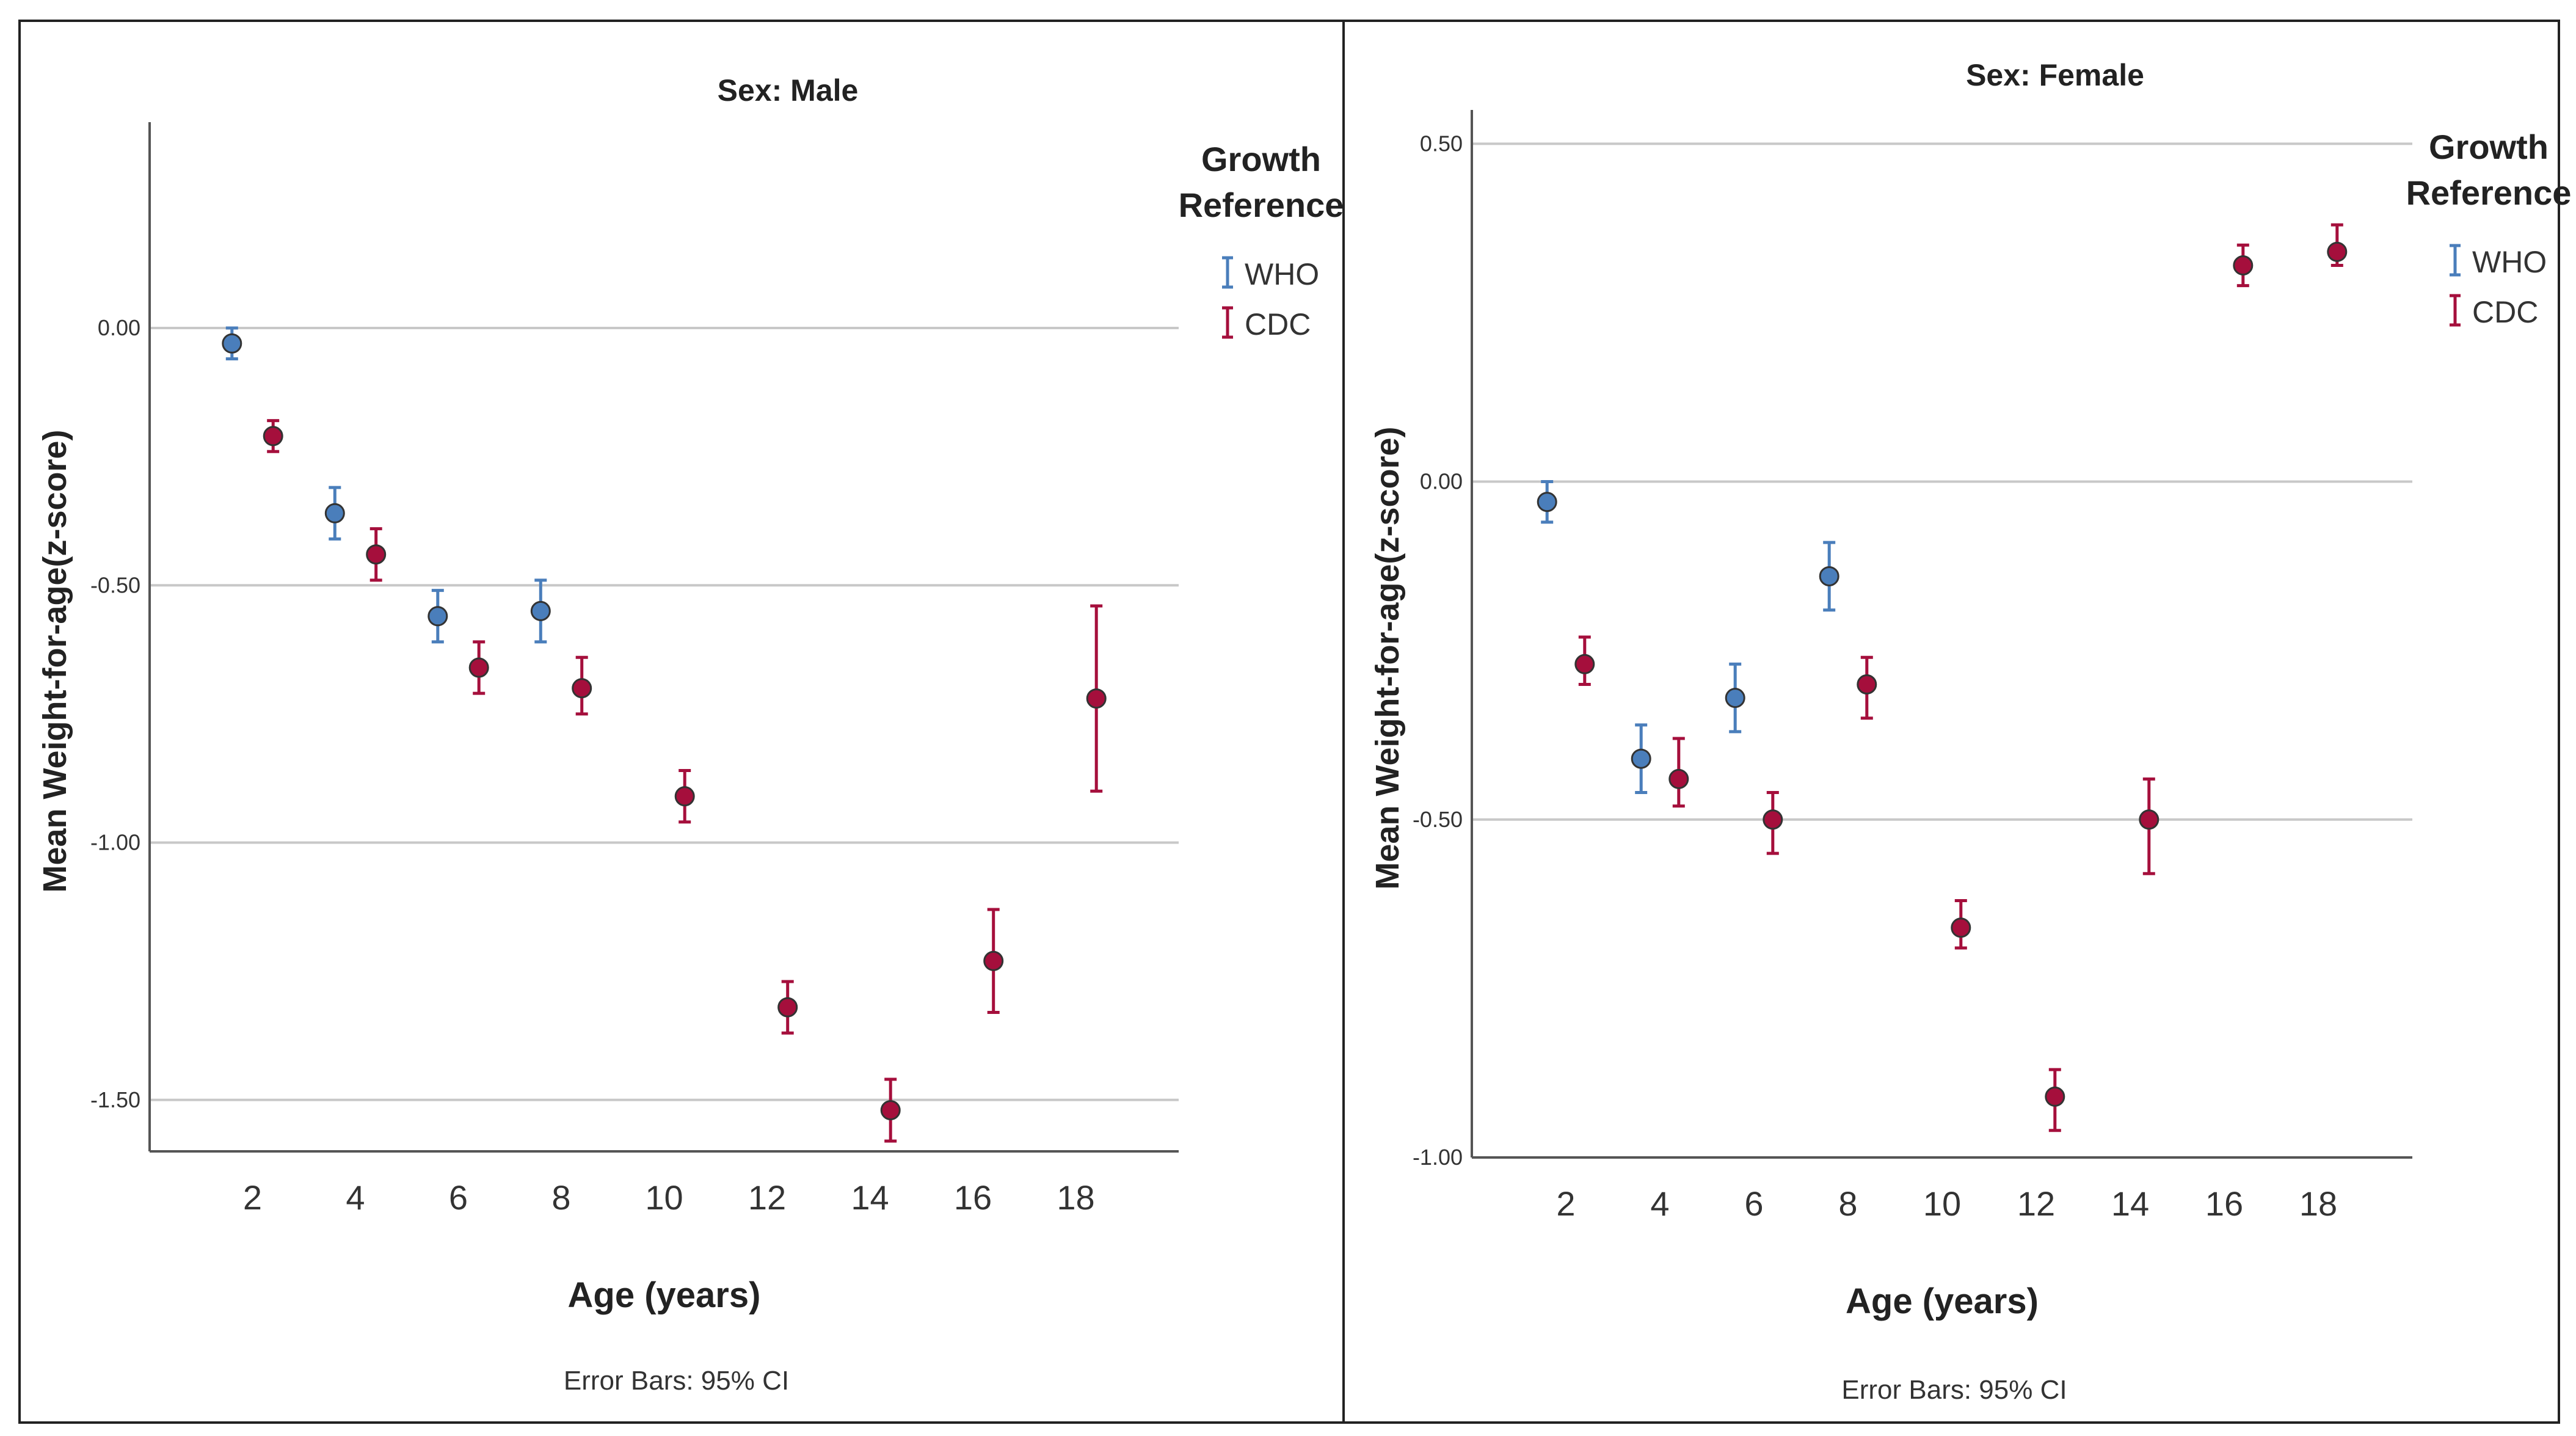 Image resolution: width=2576 pixels, height=1436 pixels. What do you see at coordinates (115, 1099) in the screenshot?
I see `y-tick-label: -1.50` at bounding box center [115, 1099].